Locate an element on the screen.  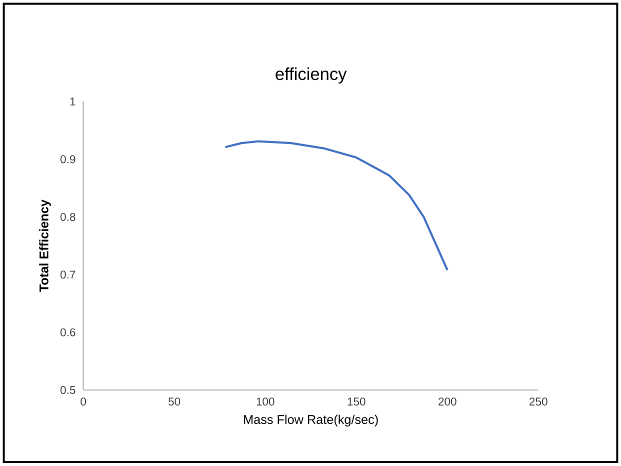
x-tick-label: 100 is located at coordinates (265, 402).